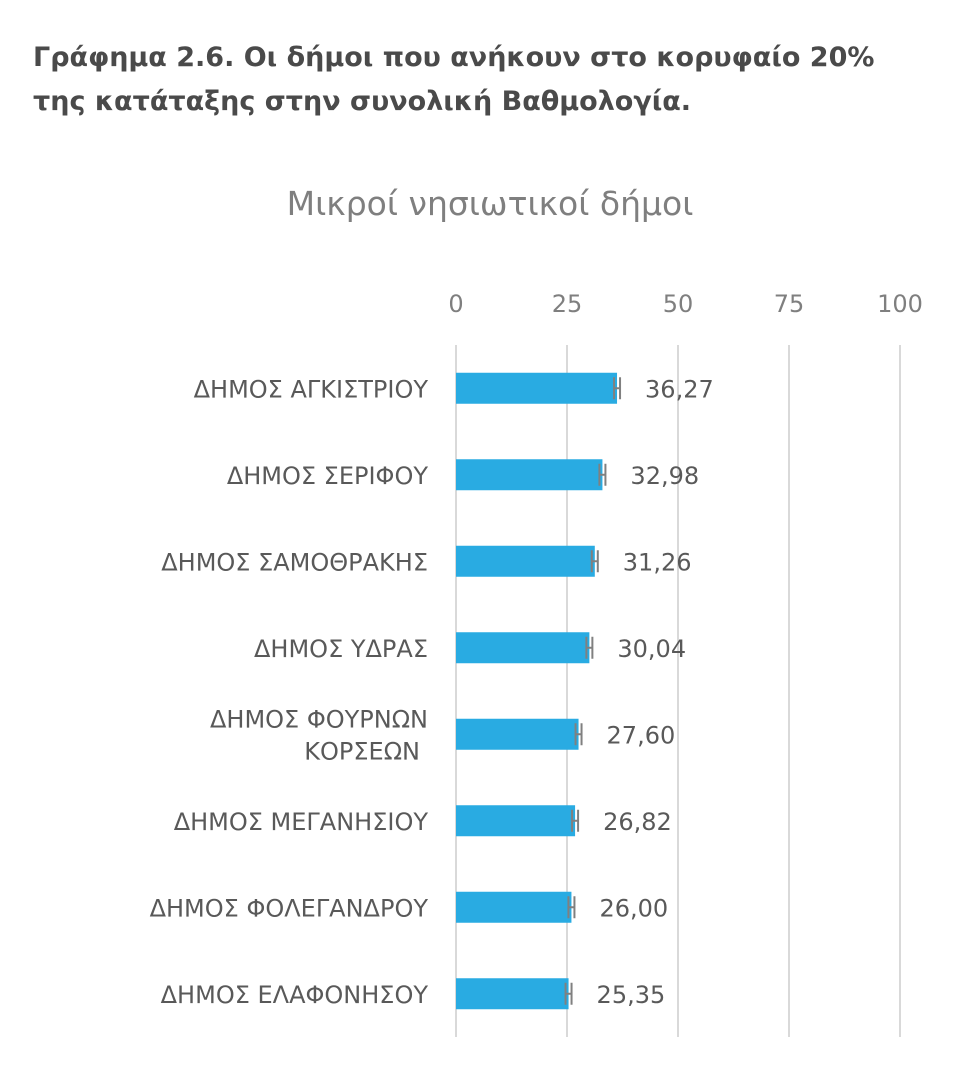 The image size is (966, 1080). Describe the element at coordinates (289, 908) in the screenshot. I see `category-label-7: ΔΗΜΟΣ ΦΟΛΕΓΑΝΔΡΟΥ` at that location.